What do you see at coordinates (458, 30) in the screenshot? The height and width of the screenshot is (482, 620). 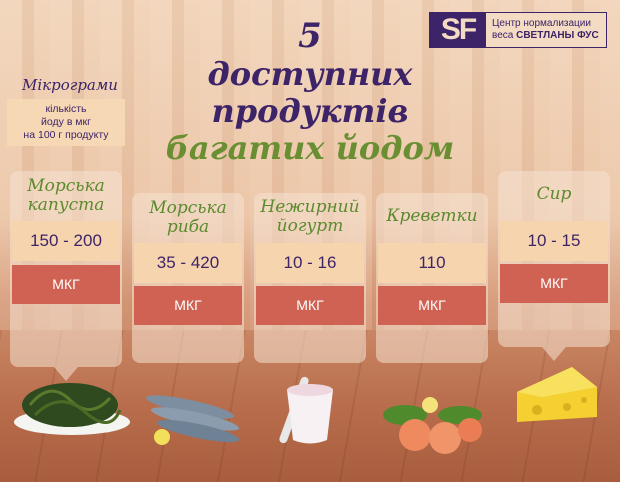 I see `logo-mark: SF` at bounding box center [458, 30].